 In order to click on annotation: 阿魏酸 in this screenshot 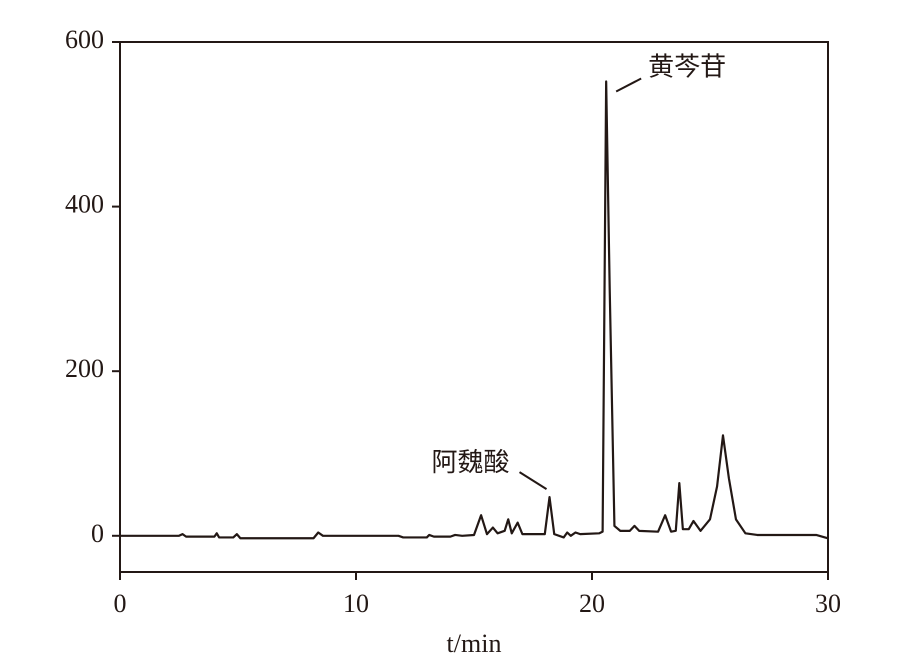, I will do `click(471, 462)`.